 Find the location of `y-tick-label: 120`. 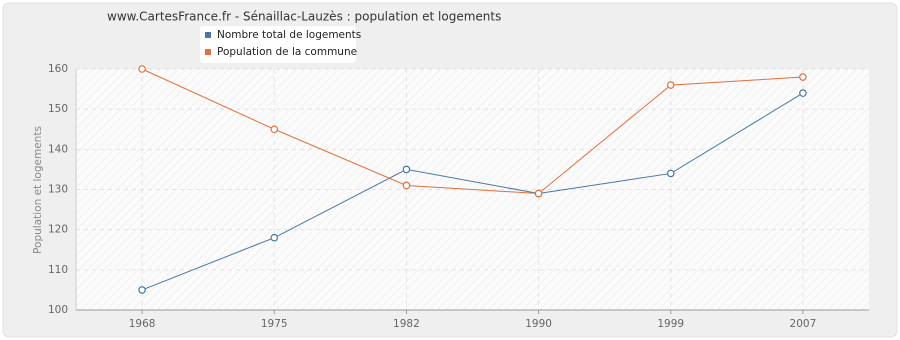

y-tick-label: 120 is located at coordinates (58, 230).